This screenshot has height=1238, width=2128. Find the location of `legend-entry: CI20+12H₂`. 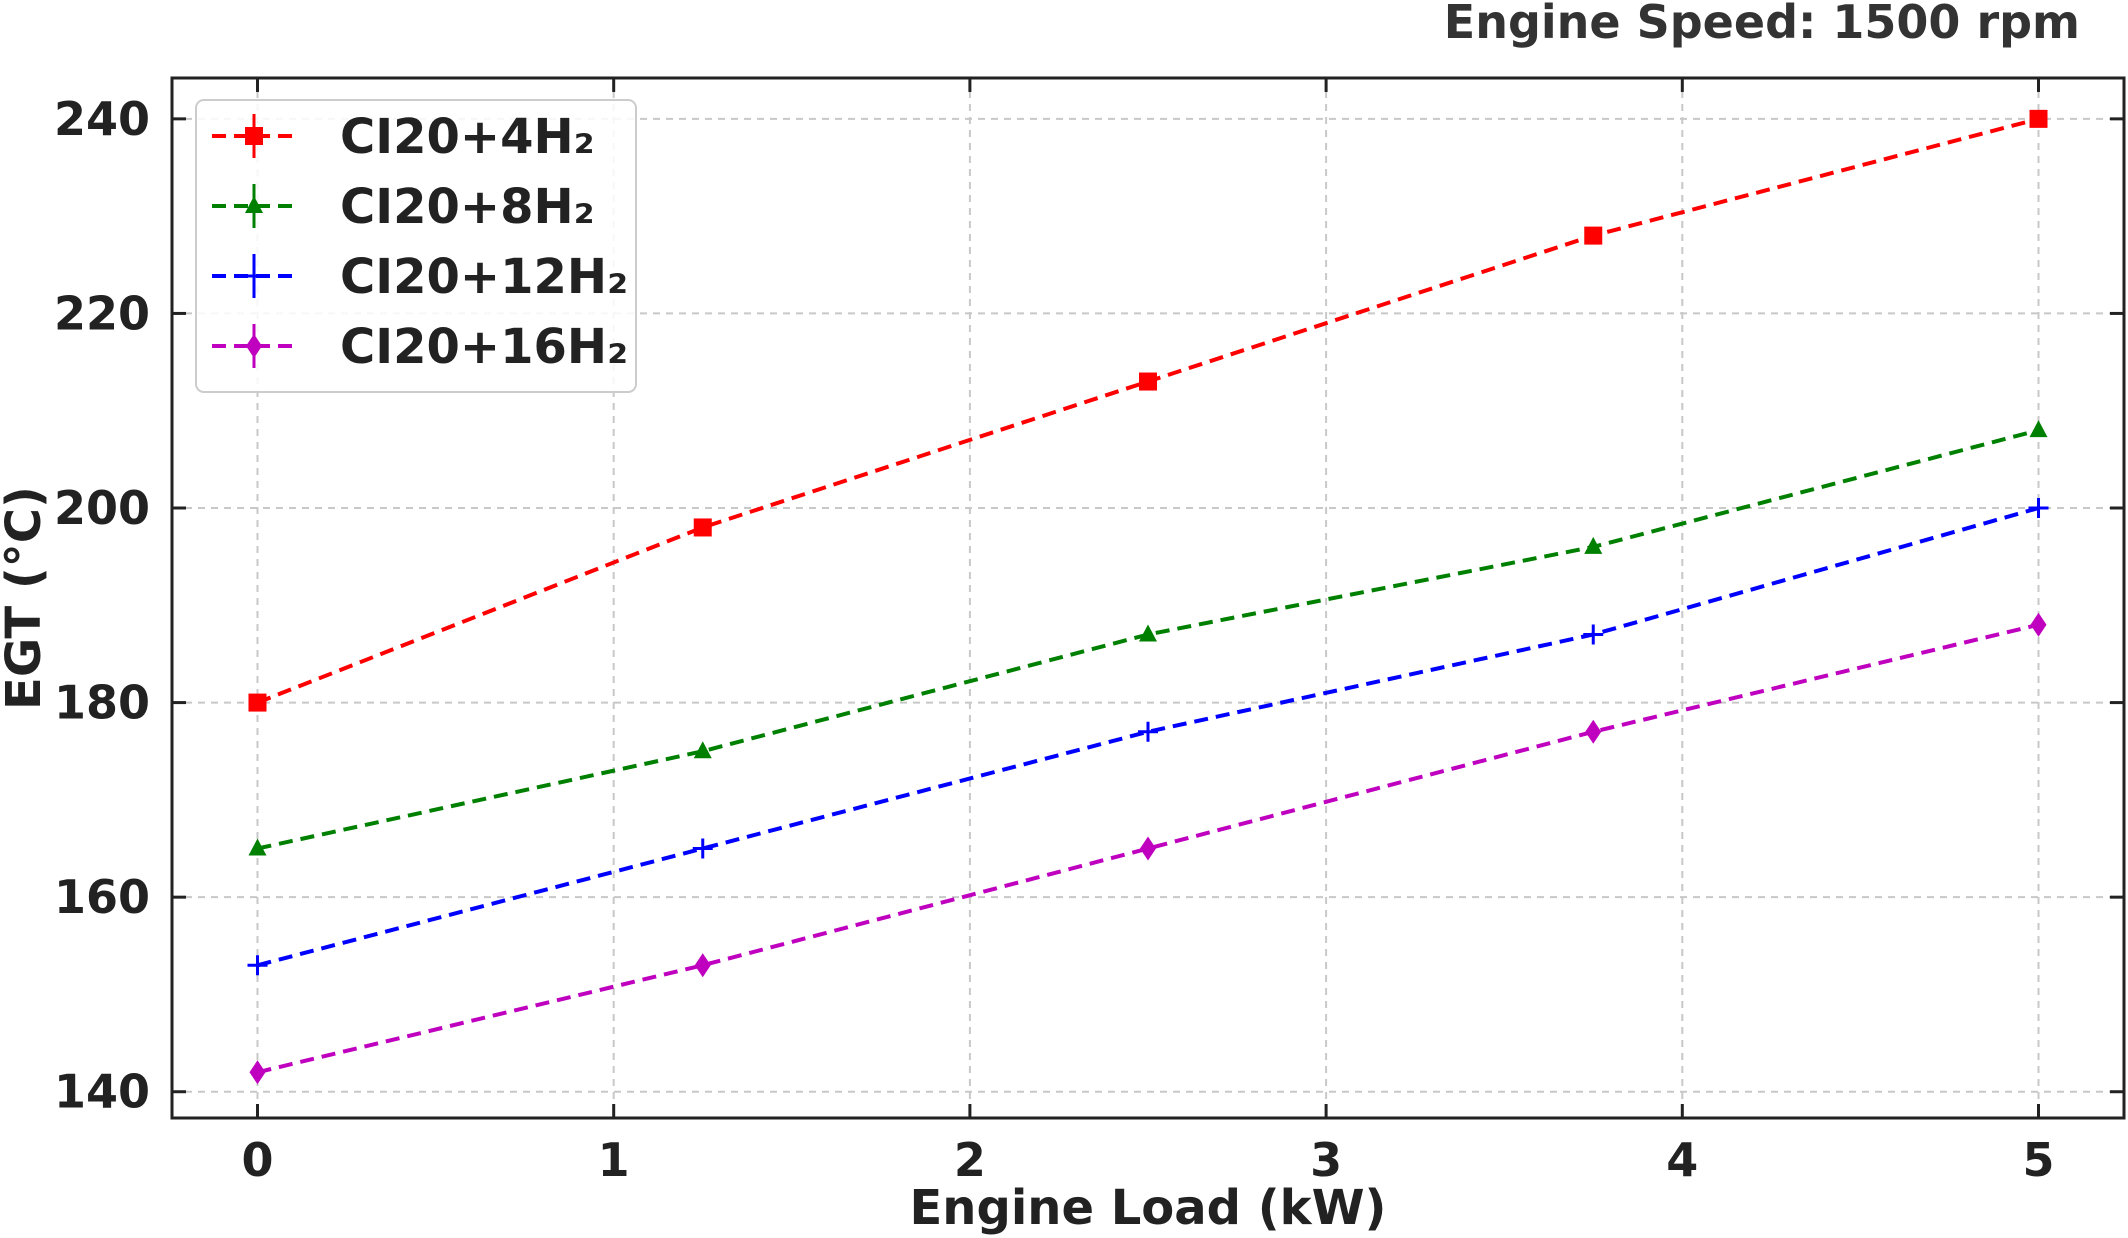

legend-entry: CI20+12H₂ is located at coordinates (420, 277).